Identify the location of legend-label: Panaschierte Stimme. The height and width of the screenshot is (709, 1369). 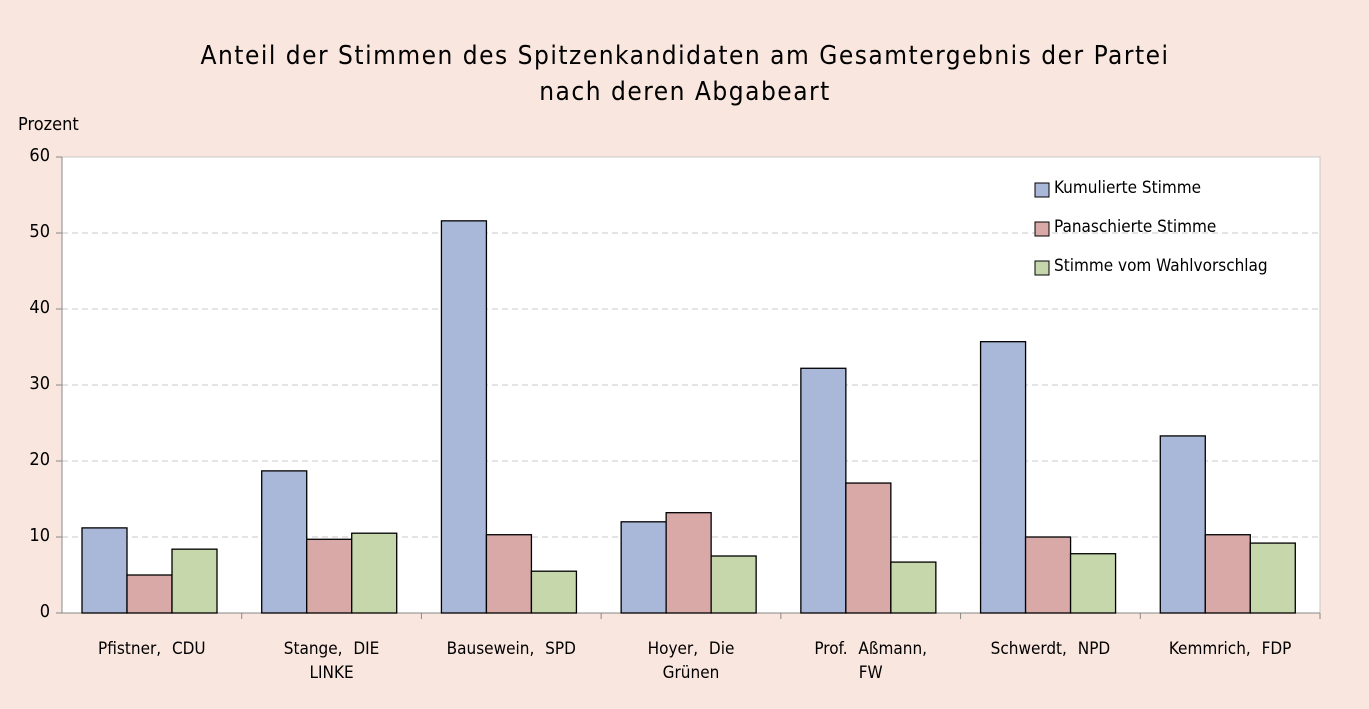
(1135, 227).